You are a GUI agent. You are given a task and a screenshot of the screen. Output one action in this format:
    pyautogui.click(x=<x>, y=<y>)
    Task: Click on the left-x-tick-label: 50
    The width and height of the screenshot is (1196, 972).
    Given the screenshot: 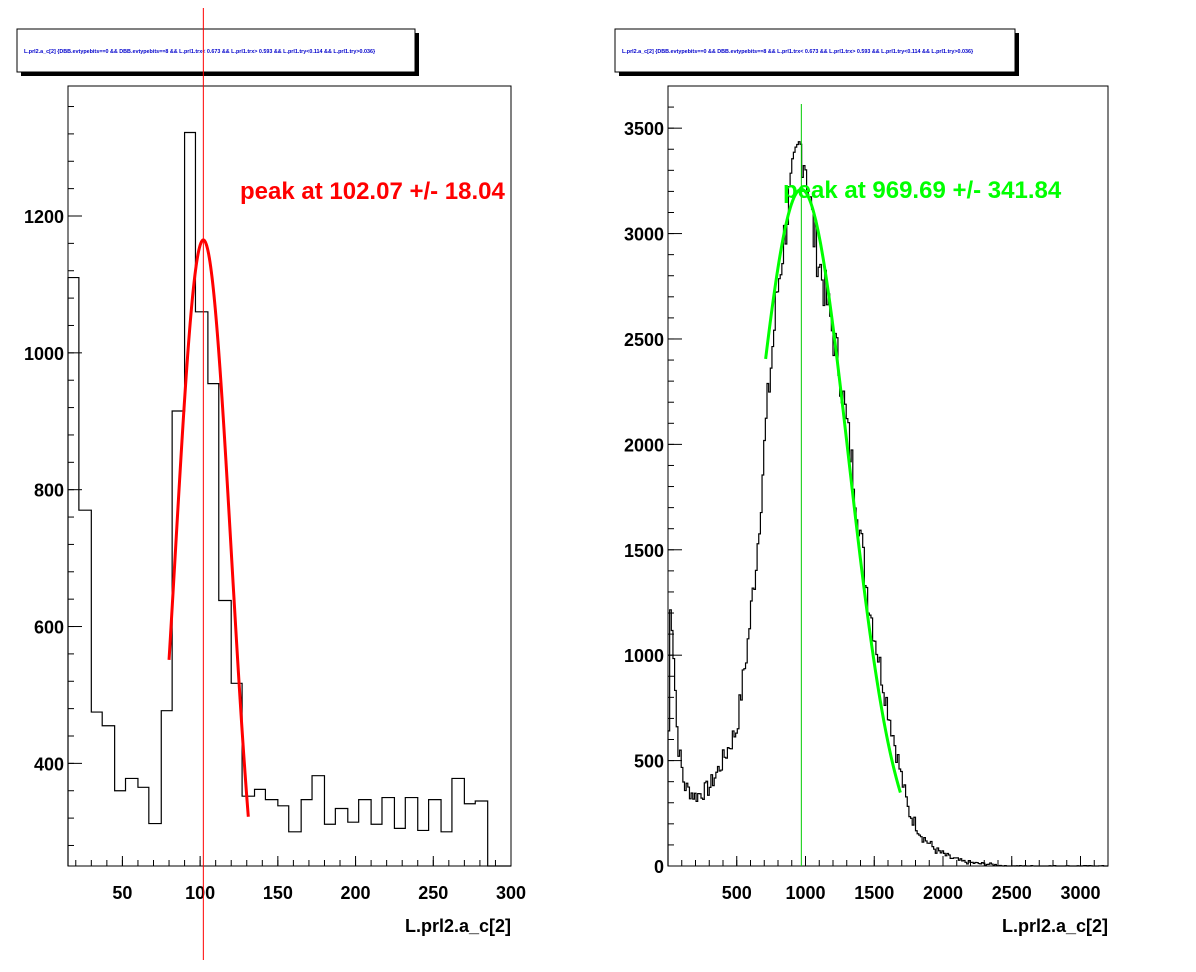 What is the action you would take?
    pyautogui.click(x=122, y=893)
    